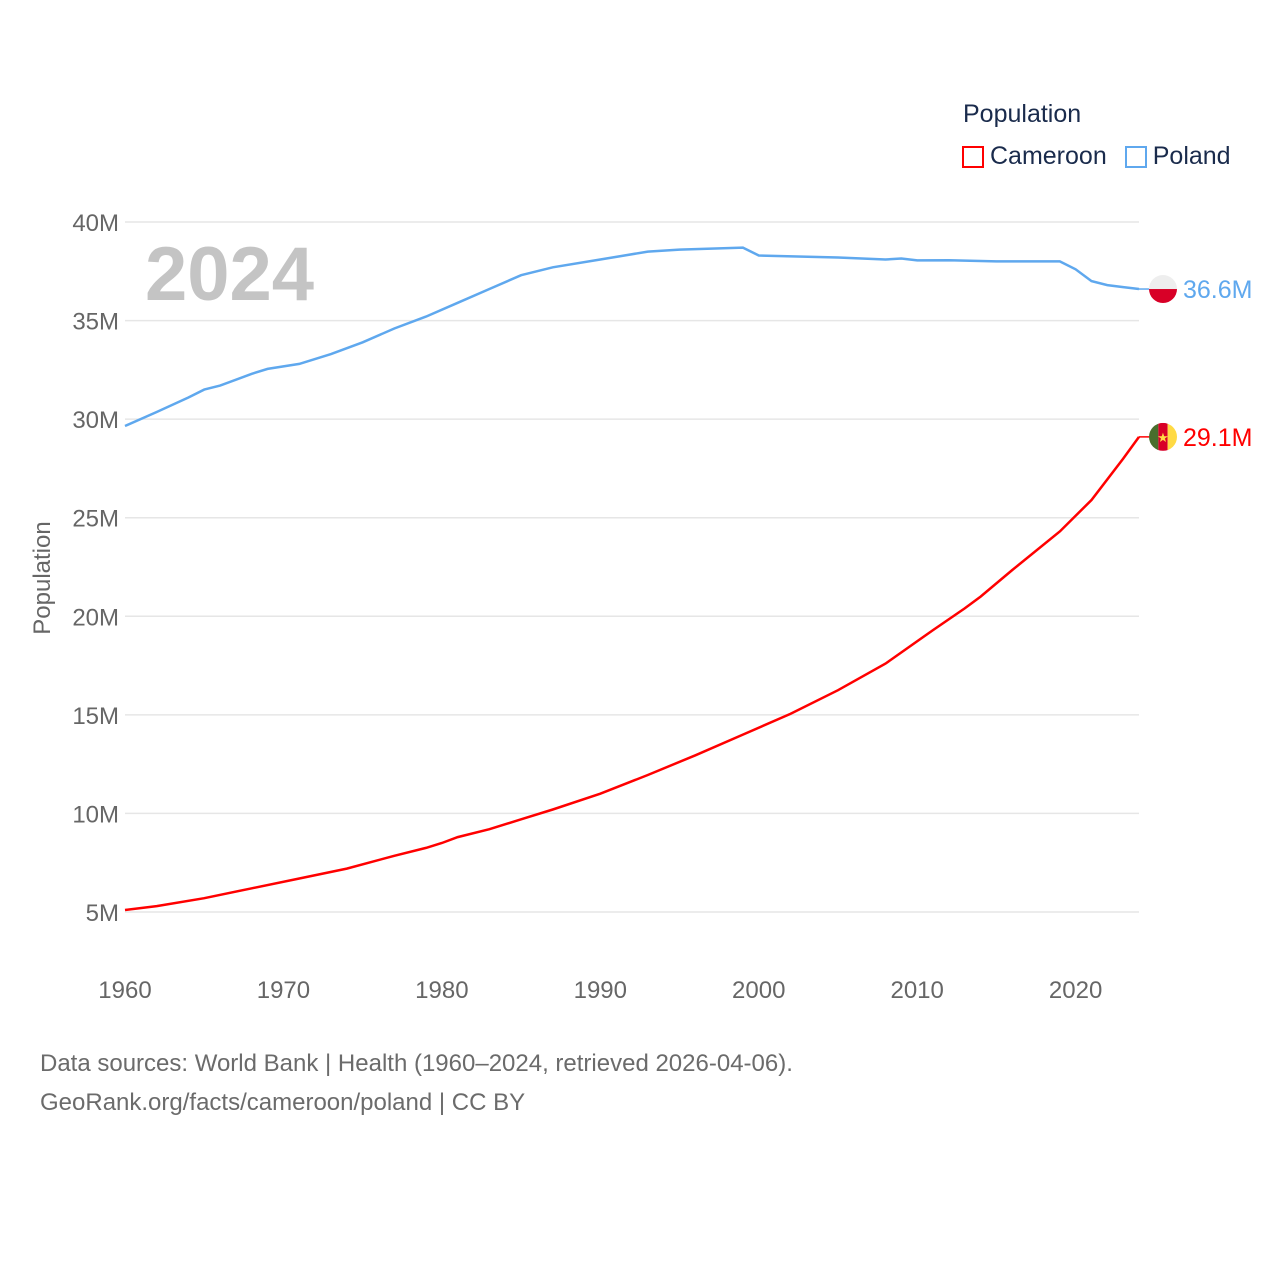 This screenshot has width=1280, height=1280. Describe the element at coordinates (1163, 289) in the screenshot. I see `poland-flag-icon` at that location.